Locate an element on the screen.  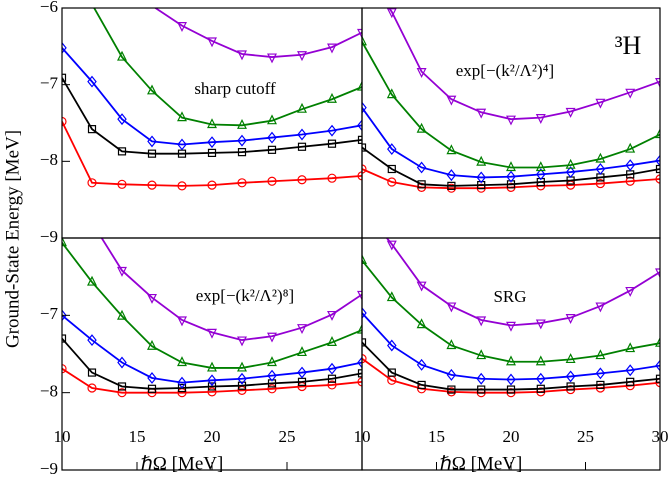
y-tick-label: −8 is located at coordinates (49, 391).